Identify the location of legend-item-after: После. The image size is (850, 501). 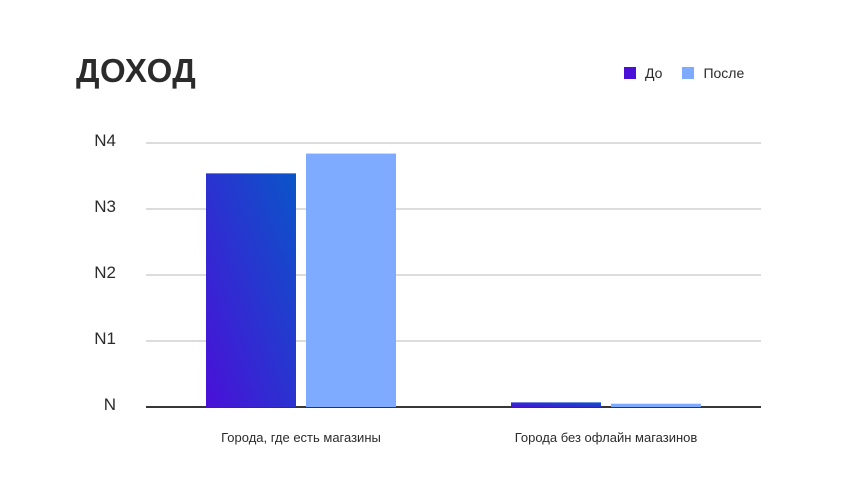
(713, 73).